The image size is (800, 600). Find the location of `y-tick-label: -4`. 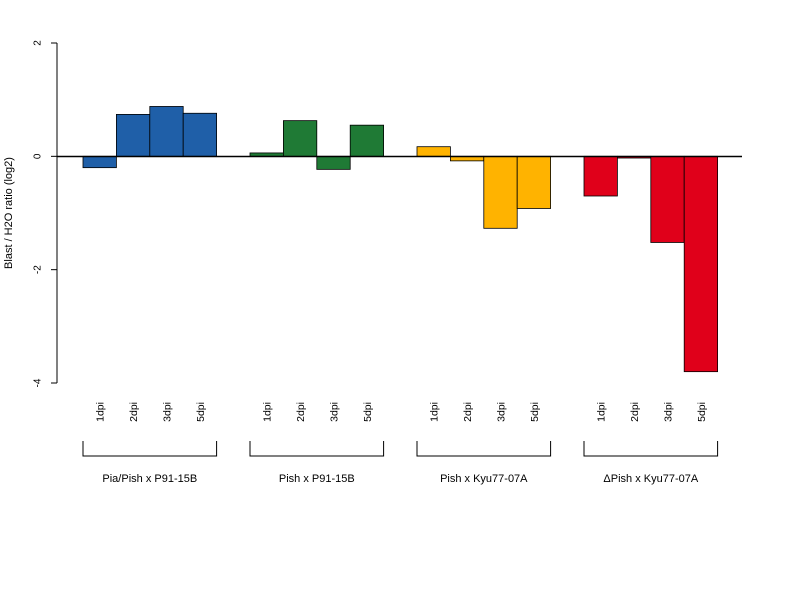

y-tick-label: -4 is located at coordinates (38, 382).